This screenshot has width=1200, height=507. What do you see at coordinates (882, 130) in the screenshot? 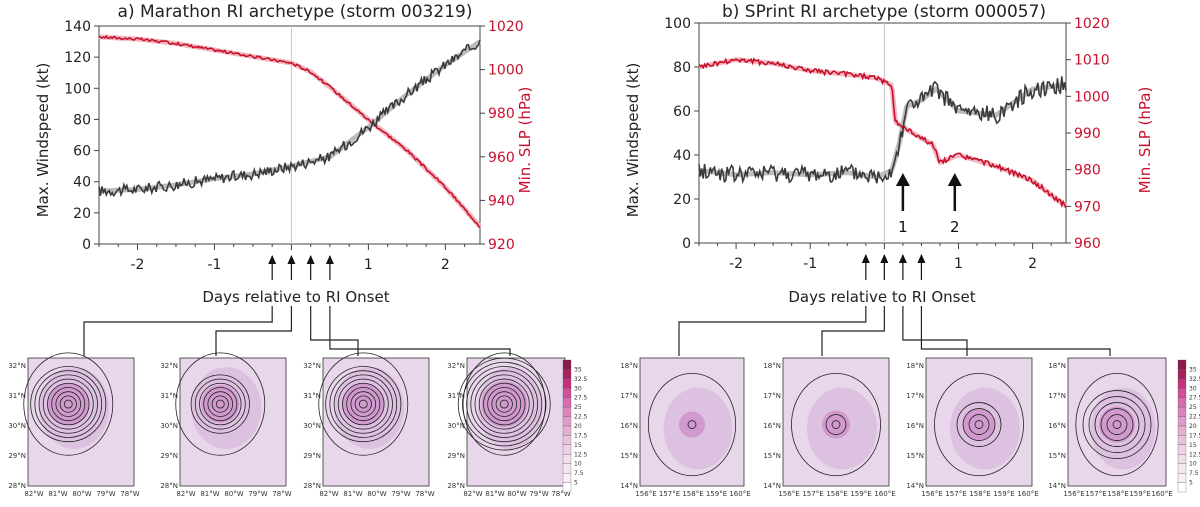
I see `windspeed-series-line` at bounding box center [882, 130].